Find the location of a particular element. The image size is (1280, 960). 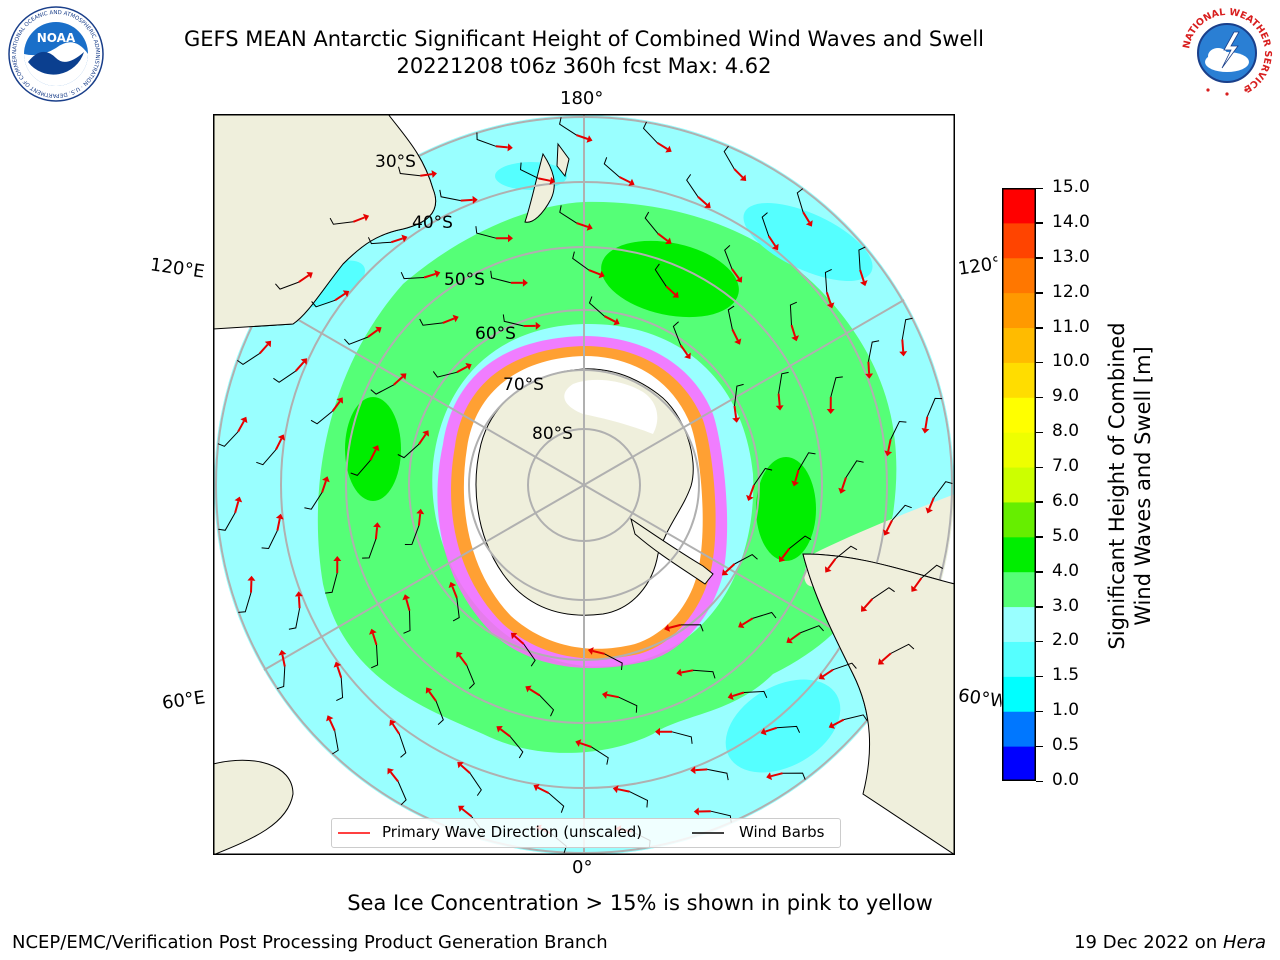

colorbar-tick-label: 2.0 is located at coordinates (1066, 640).